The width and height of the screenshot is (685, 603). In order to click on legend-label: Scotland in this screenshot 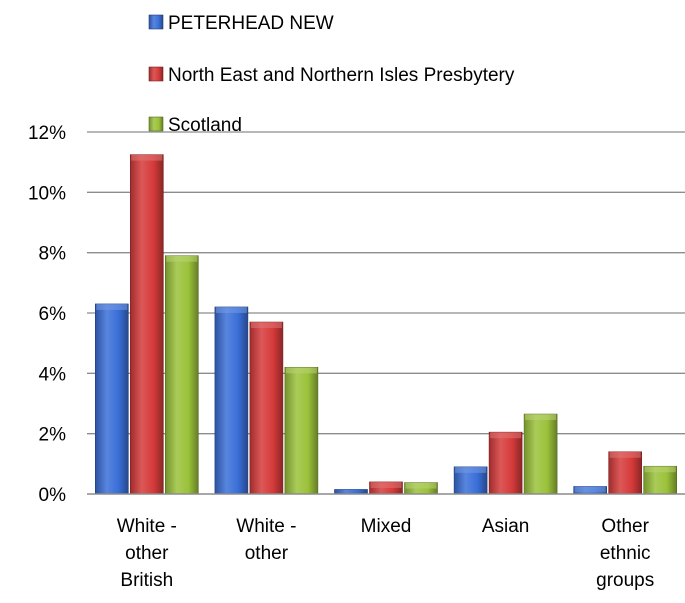, I will do `click(205, 125)`.